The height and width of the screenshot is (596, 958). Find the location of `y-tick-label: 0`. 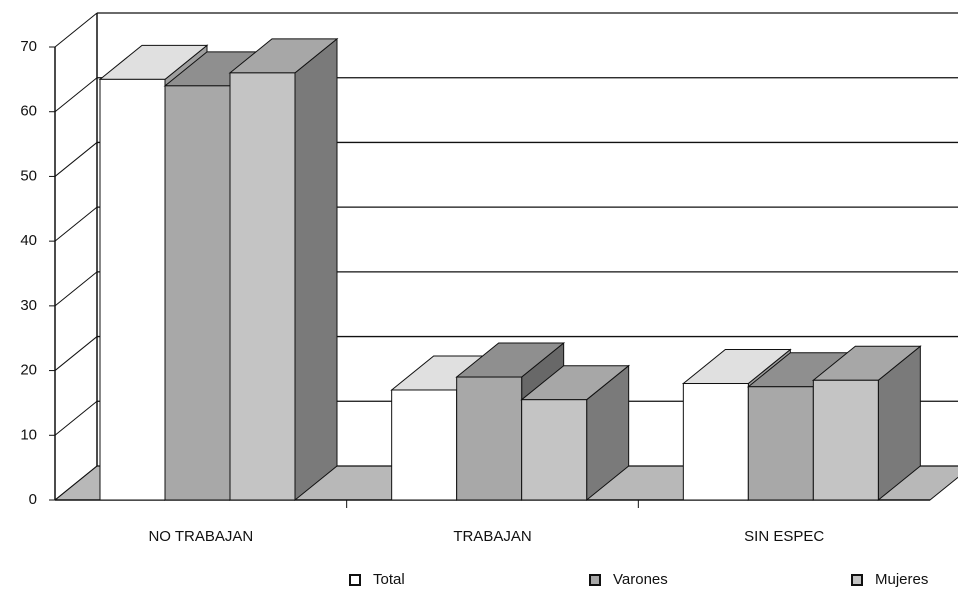

y-tick-label: 0 is located at coordinates (33, 499).